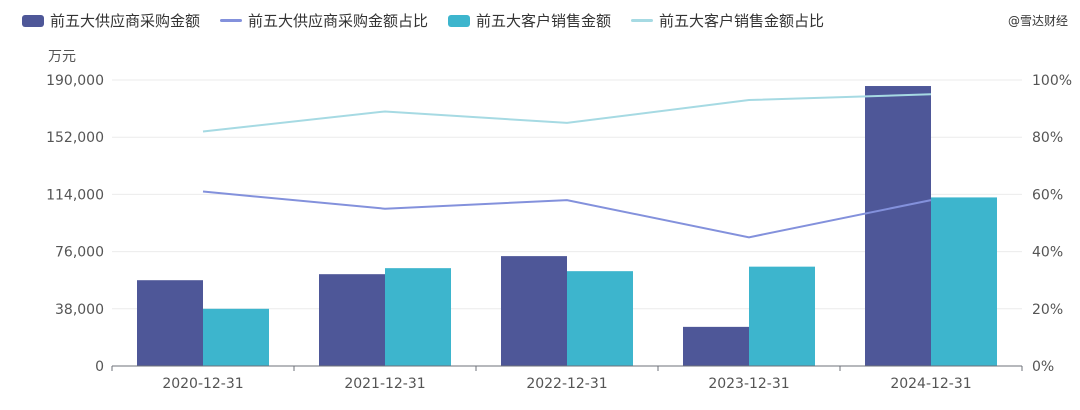 The image size is (1080, 410). I want to click on legend-swatch-supplier-ratio, so click(231, 20).